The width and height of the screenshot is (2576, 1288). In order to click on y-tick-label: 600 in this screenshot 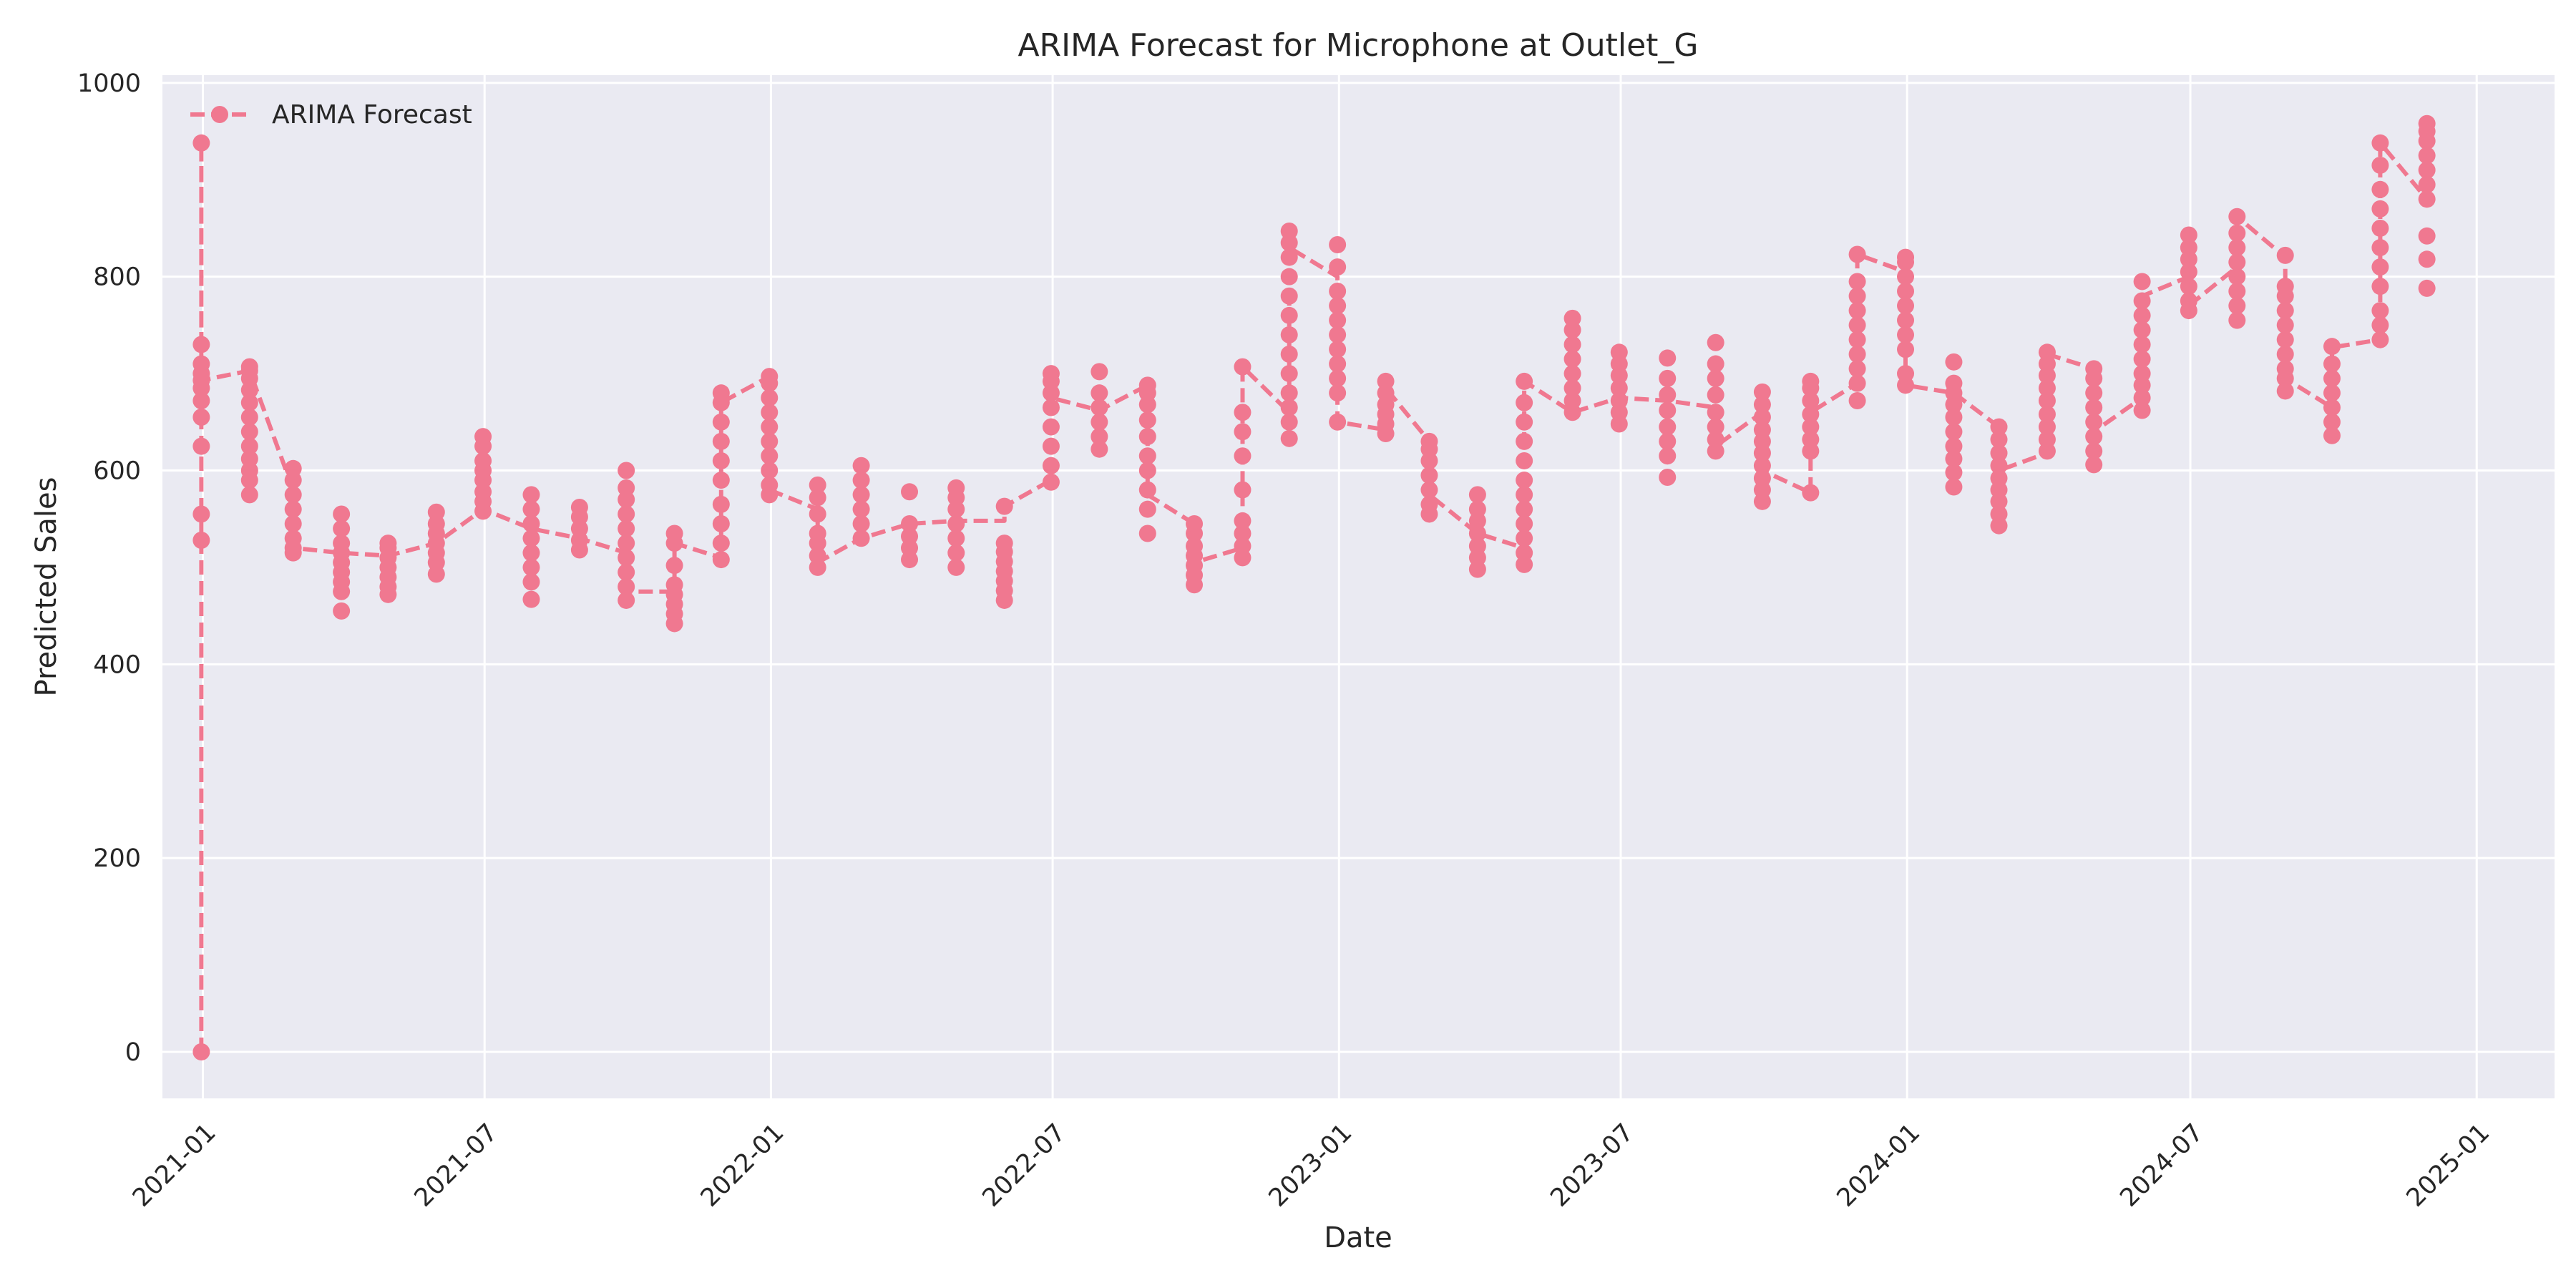, I will do `click(117, 471)`.